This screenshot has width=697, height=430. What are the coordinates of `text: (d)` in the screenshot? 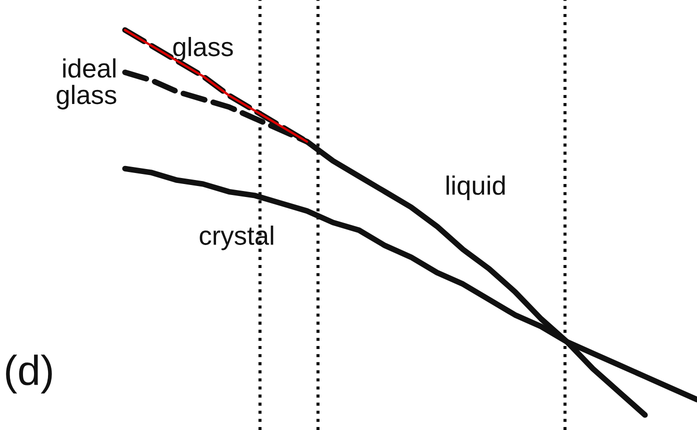 It's located at (29, 374).